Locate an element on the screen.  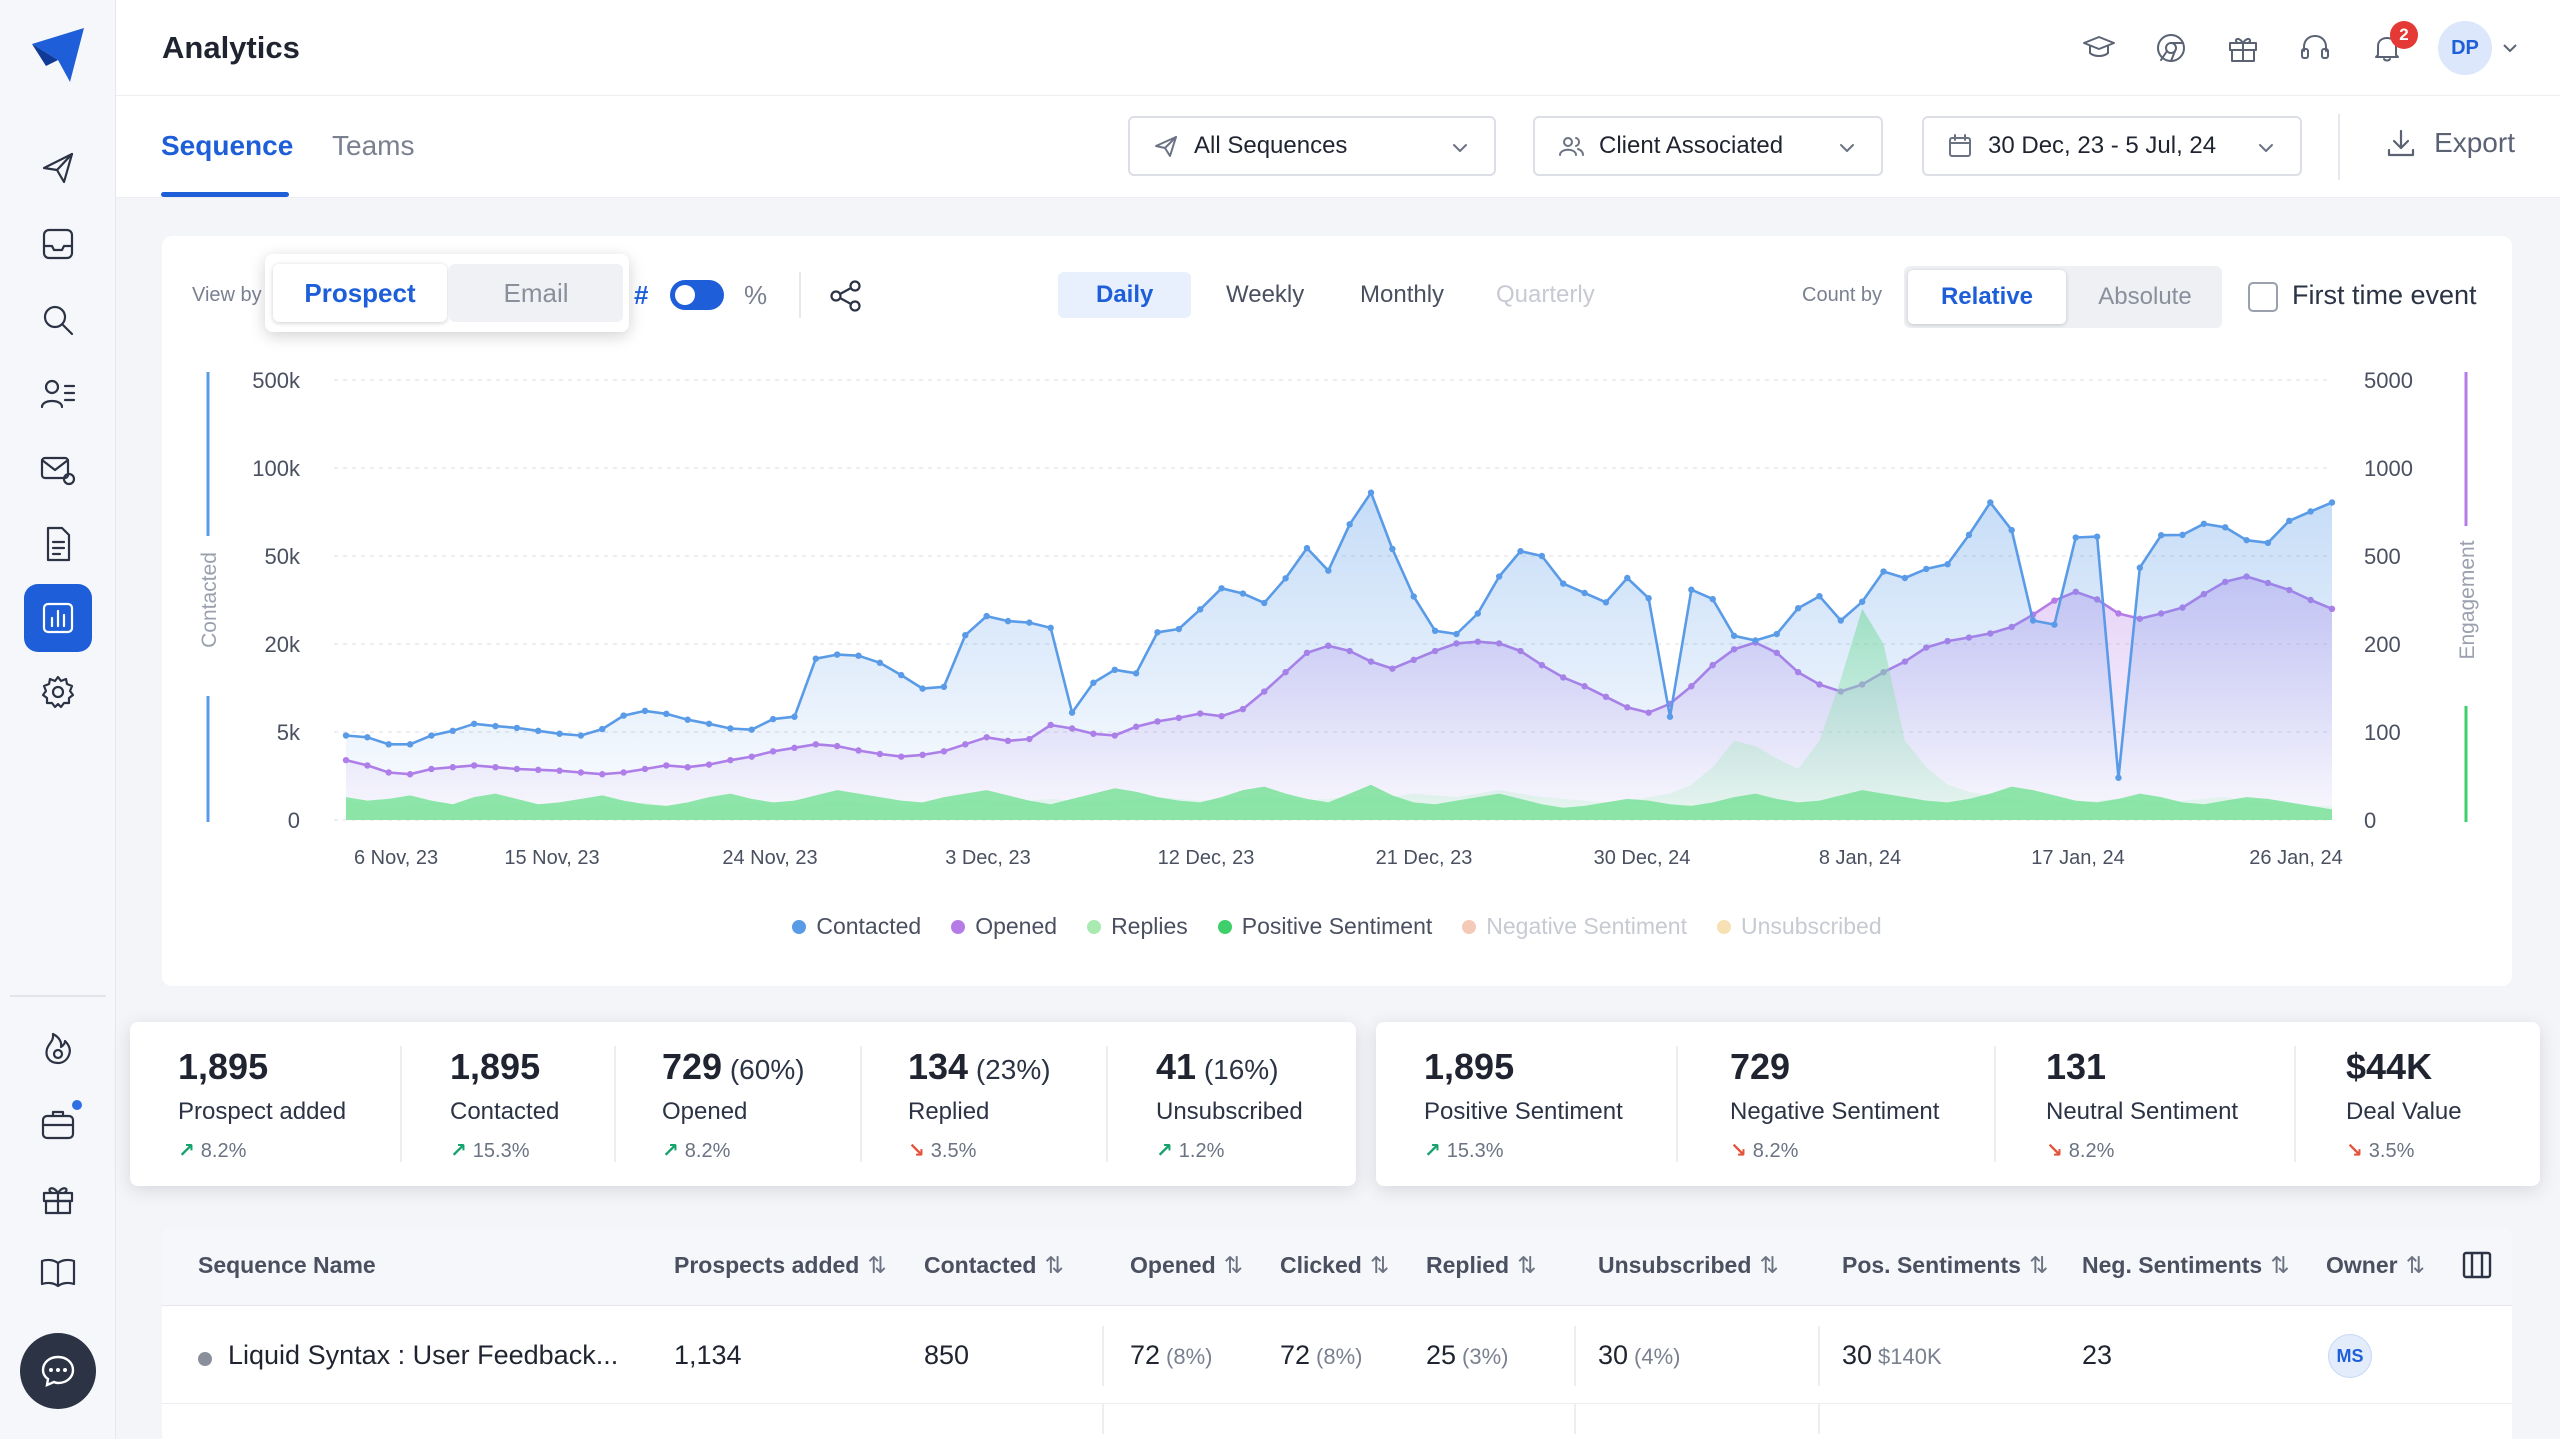
legend-contacted: Contacted is located at coordinates (856, 926).